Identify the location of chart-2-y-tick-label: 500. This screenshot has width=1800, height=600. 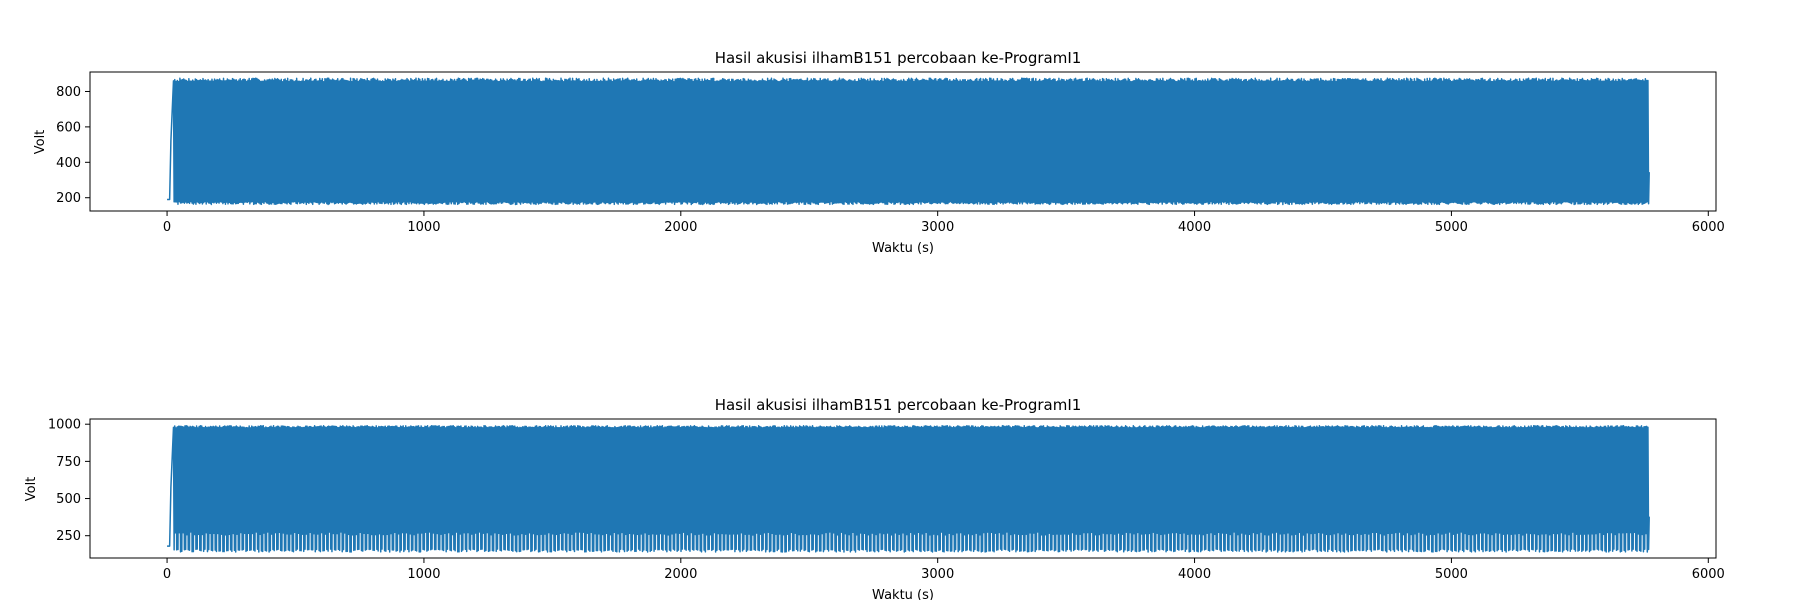
(68, 499).